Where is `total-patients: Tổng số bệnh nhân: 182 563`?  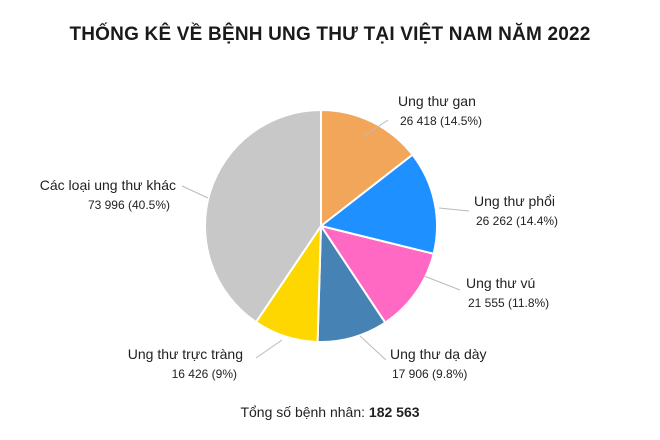
total-patients: Tổng số bệnh nhân: 182 563 is located at coordinates (330, 412).